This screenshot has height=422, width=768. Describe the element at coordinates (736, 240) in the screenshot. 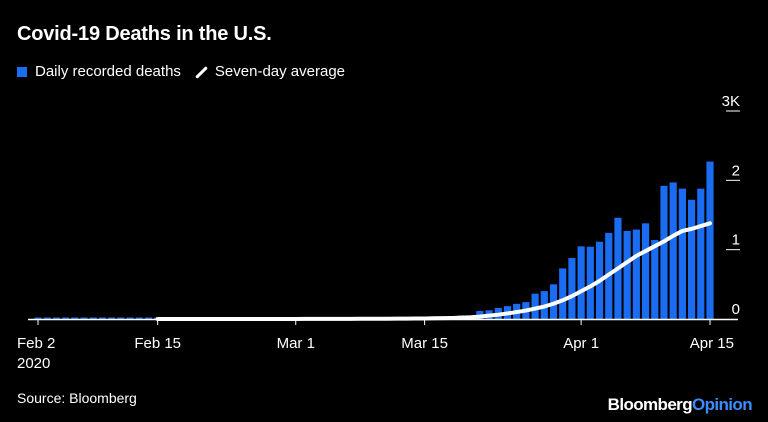

I see `y-tick-label: 1` at that location.